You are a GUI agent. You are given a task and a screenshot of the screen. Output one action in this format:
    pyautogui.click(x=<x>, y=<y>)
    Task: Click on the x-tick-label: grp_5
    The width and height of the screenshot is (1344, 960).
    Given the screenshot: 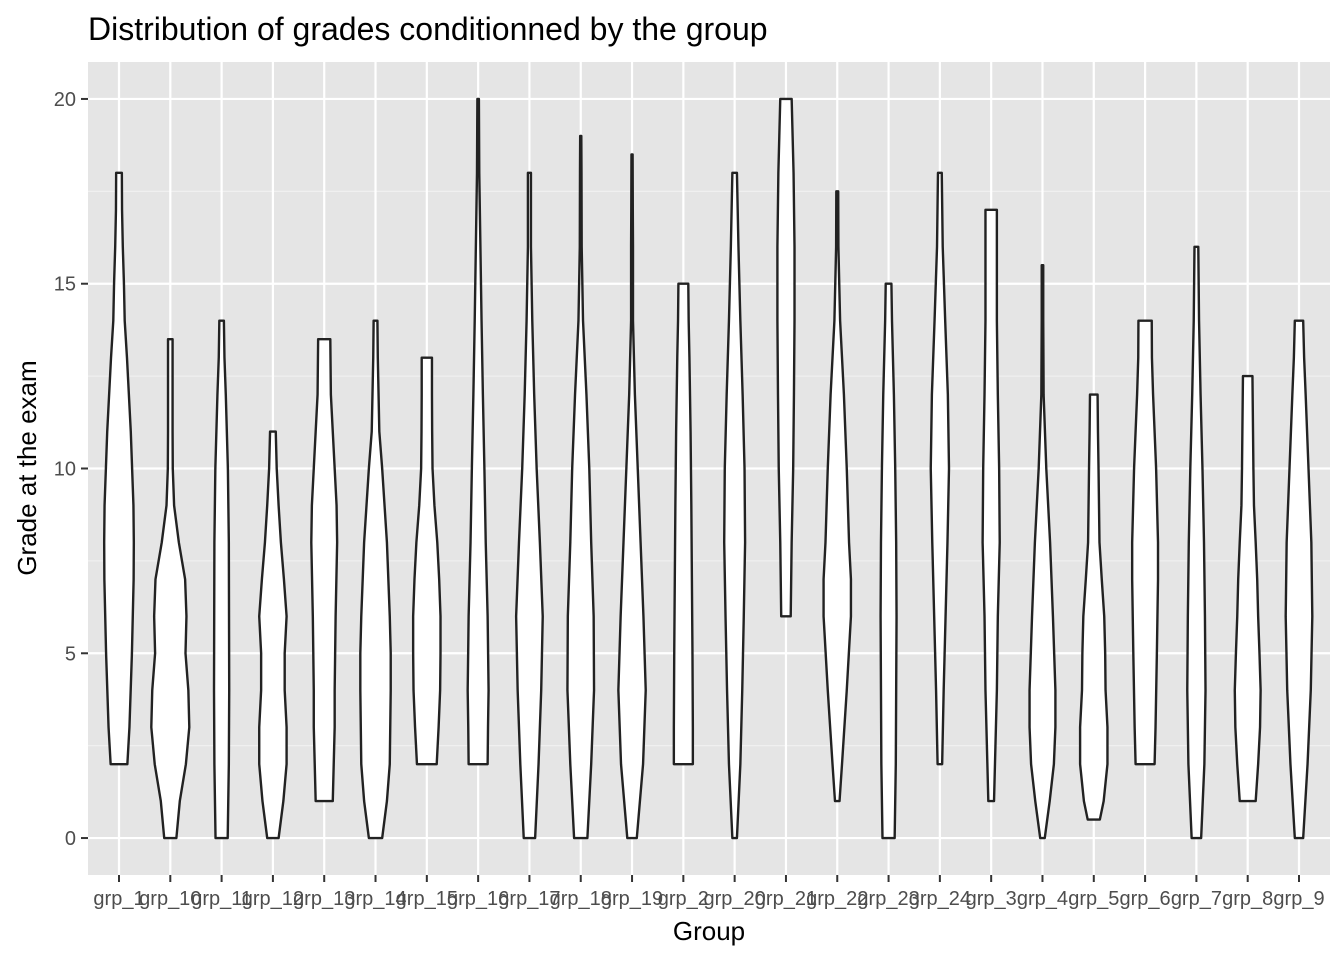 What is the action you would take?
    pyautogui.click(x=1093, y=899)
    